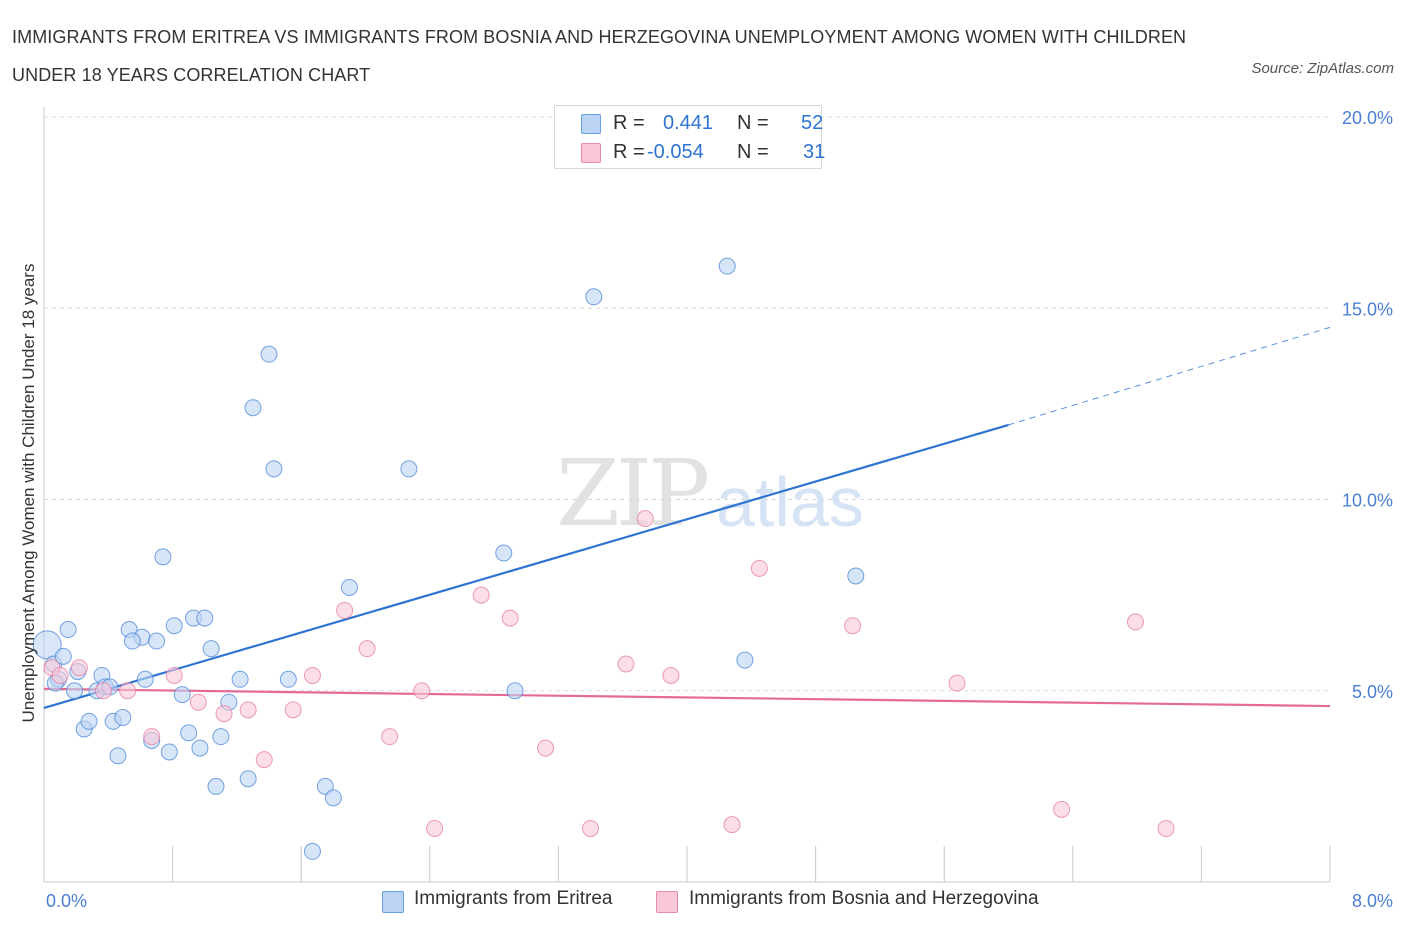  I want to click on x-tick-label: 0.0%, so click(66, 901).